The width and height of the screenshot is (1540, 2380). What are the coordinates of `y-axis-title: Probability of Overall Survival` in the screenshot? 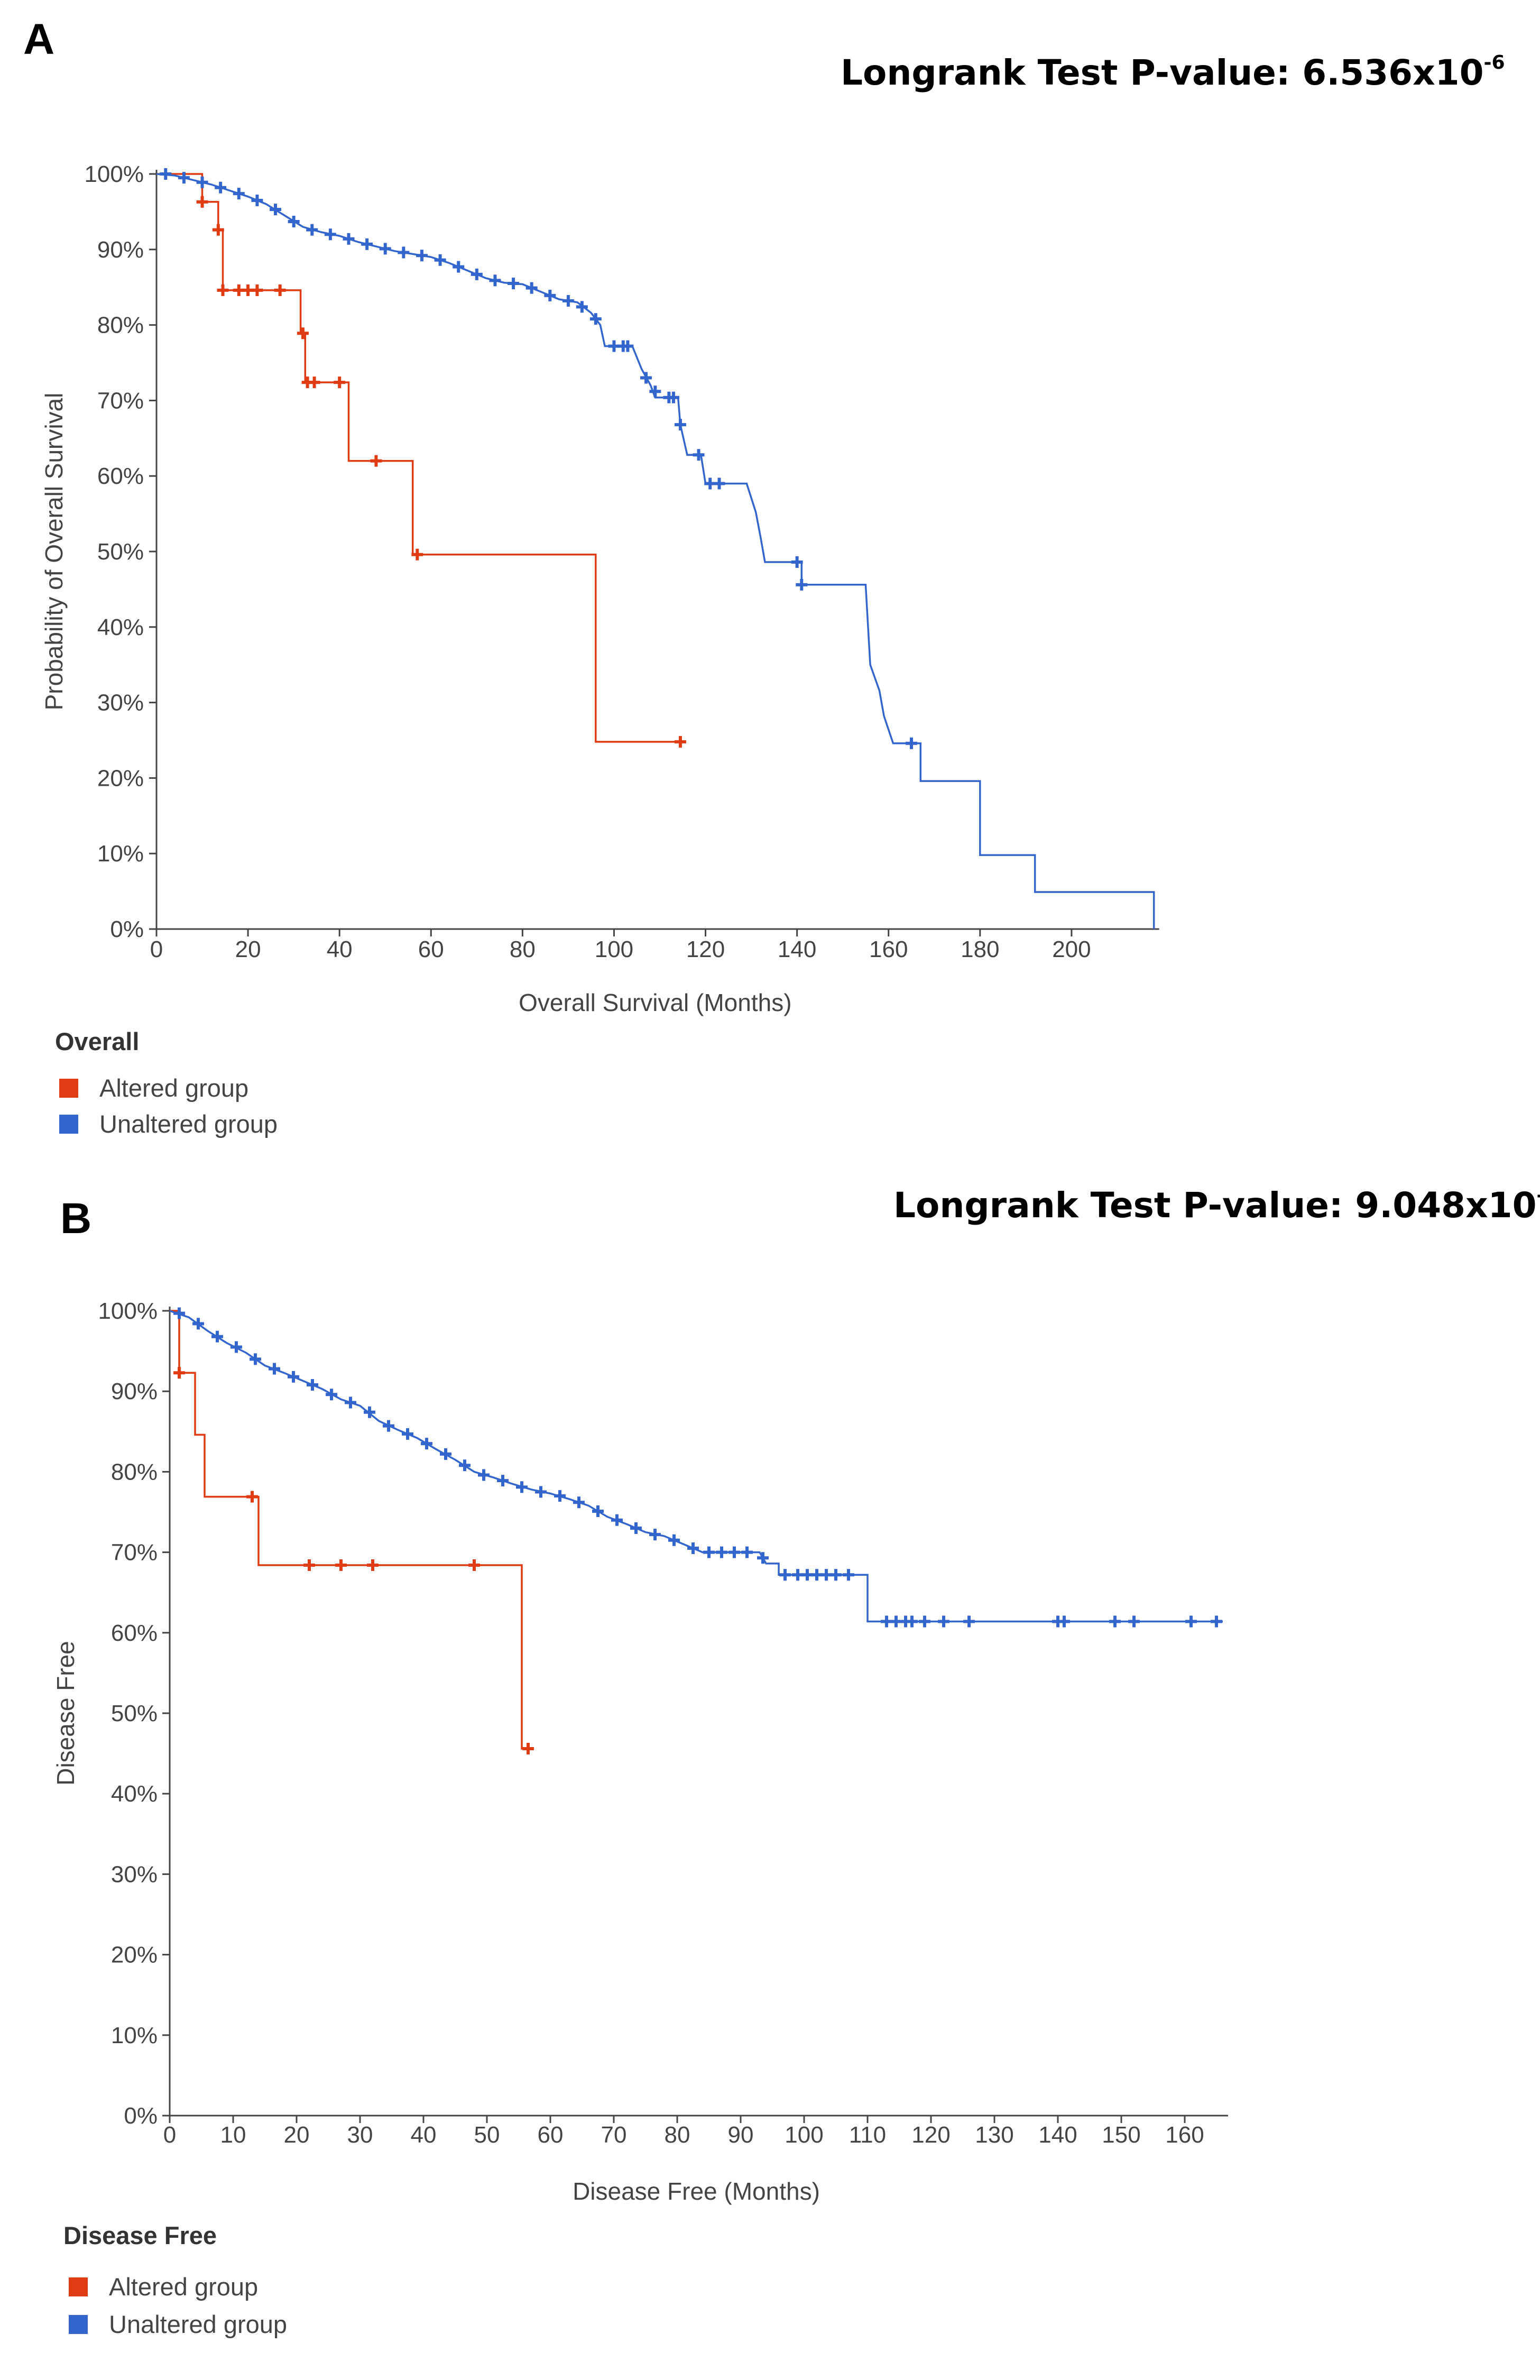 It's located at (54, 552).